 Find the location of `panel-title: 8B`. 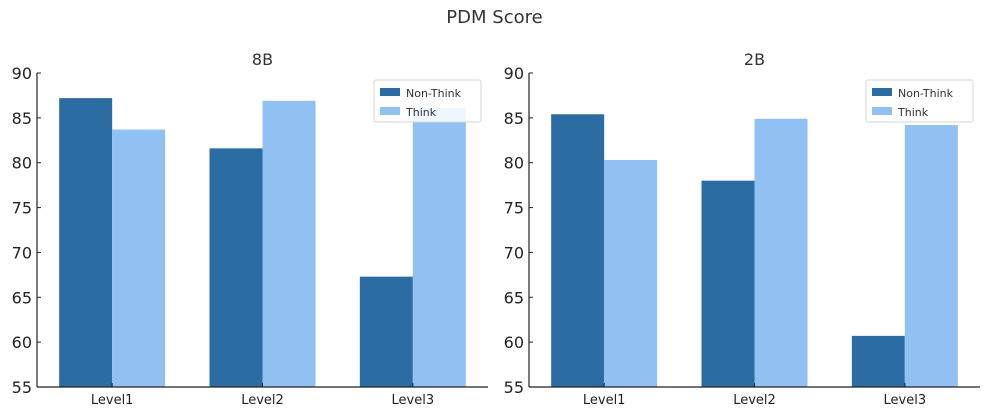

panel-title: 8B is located at coordinates (262, 59).